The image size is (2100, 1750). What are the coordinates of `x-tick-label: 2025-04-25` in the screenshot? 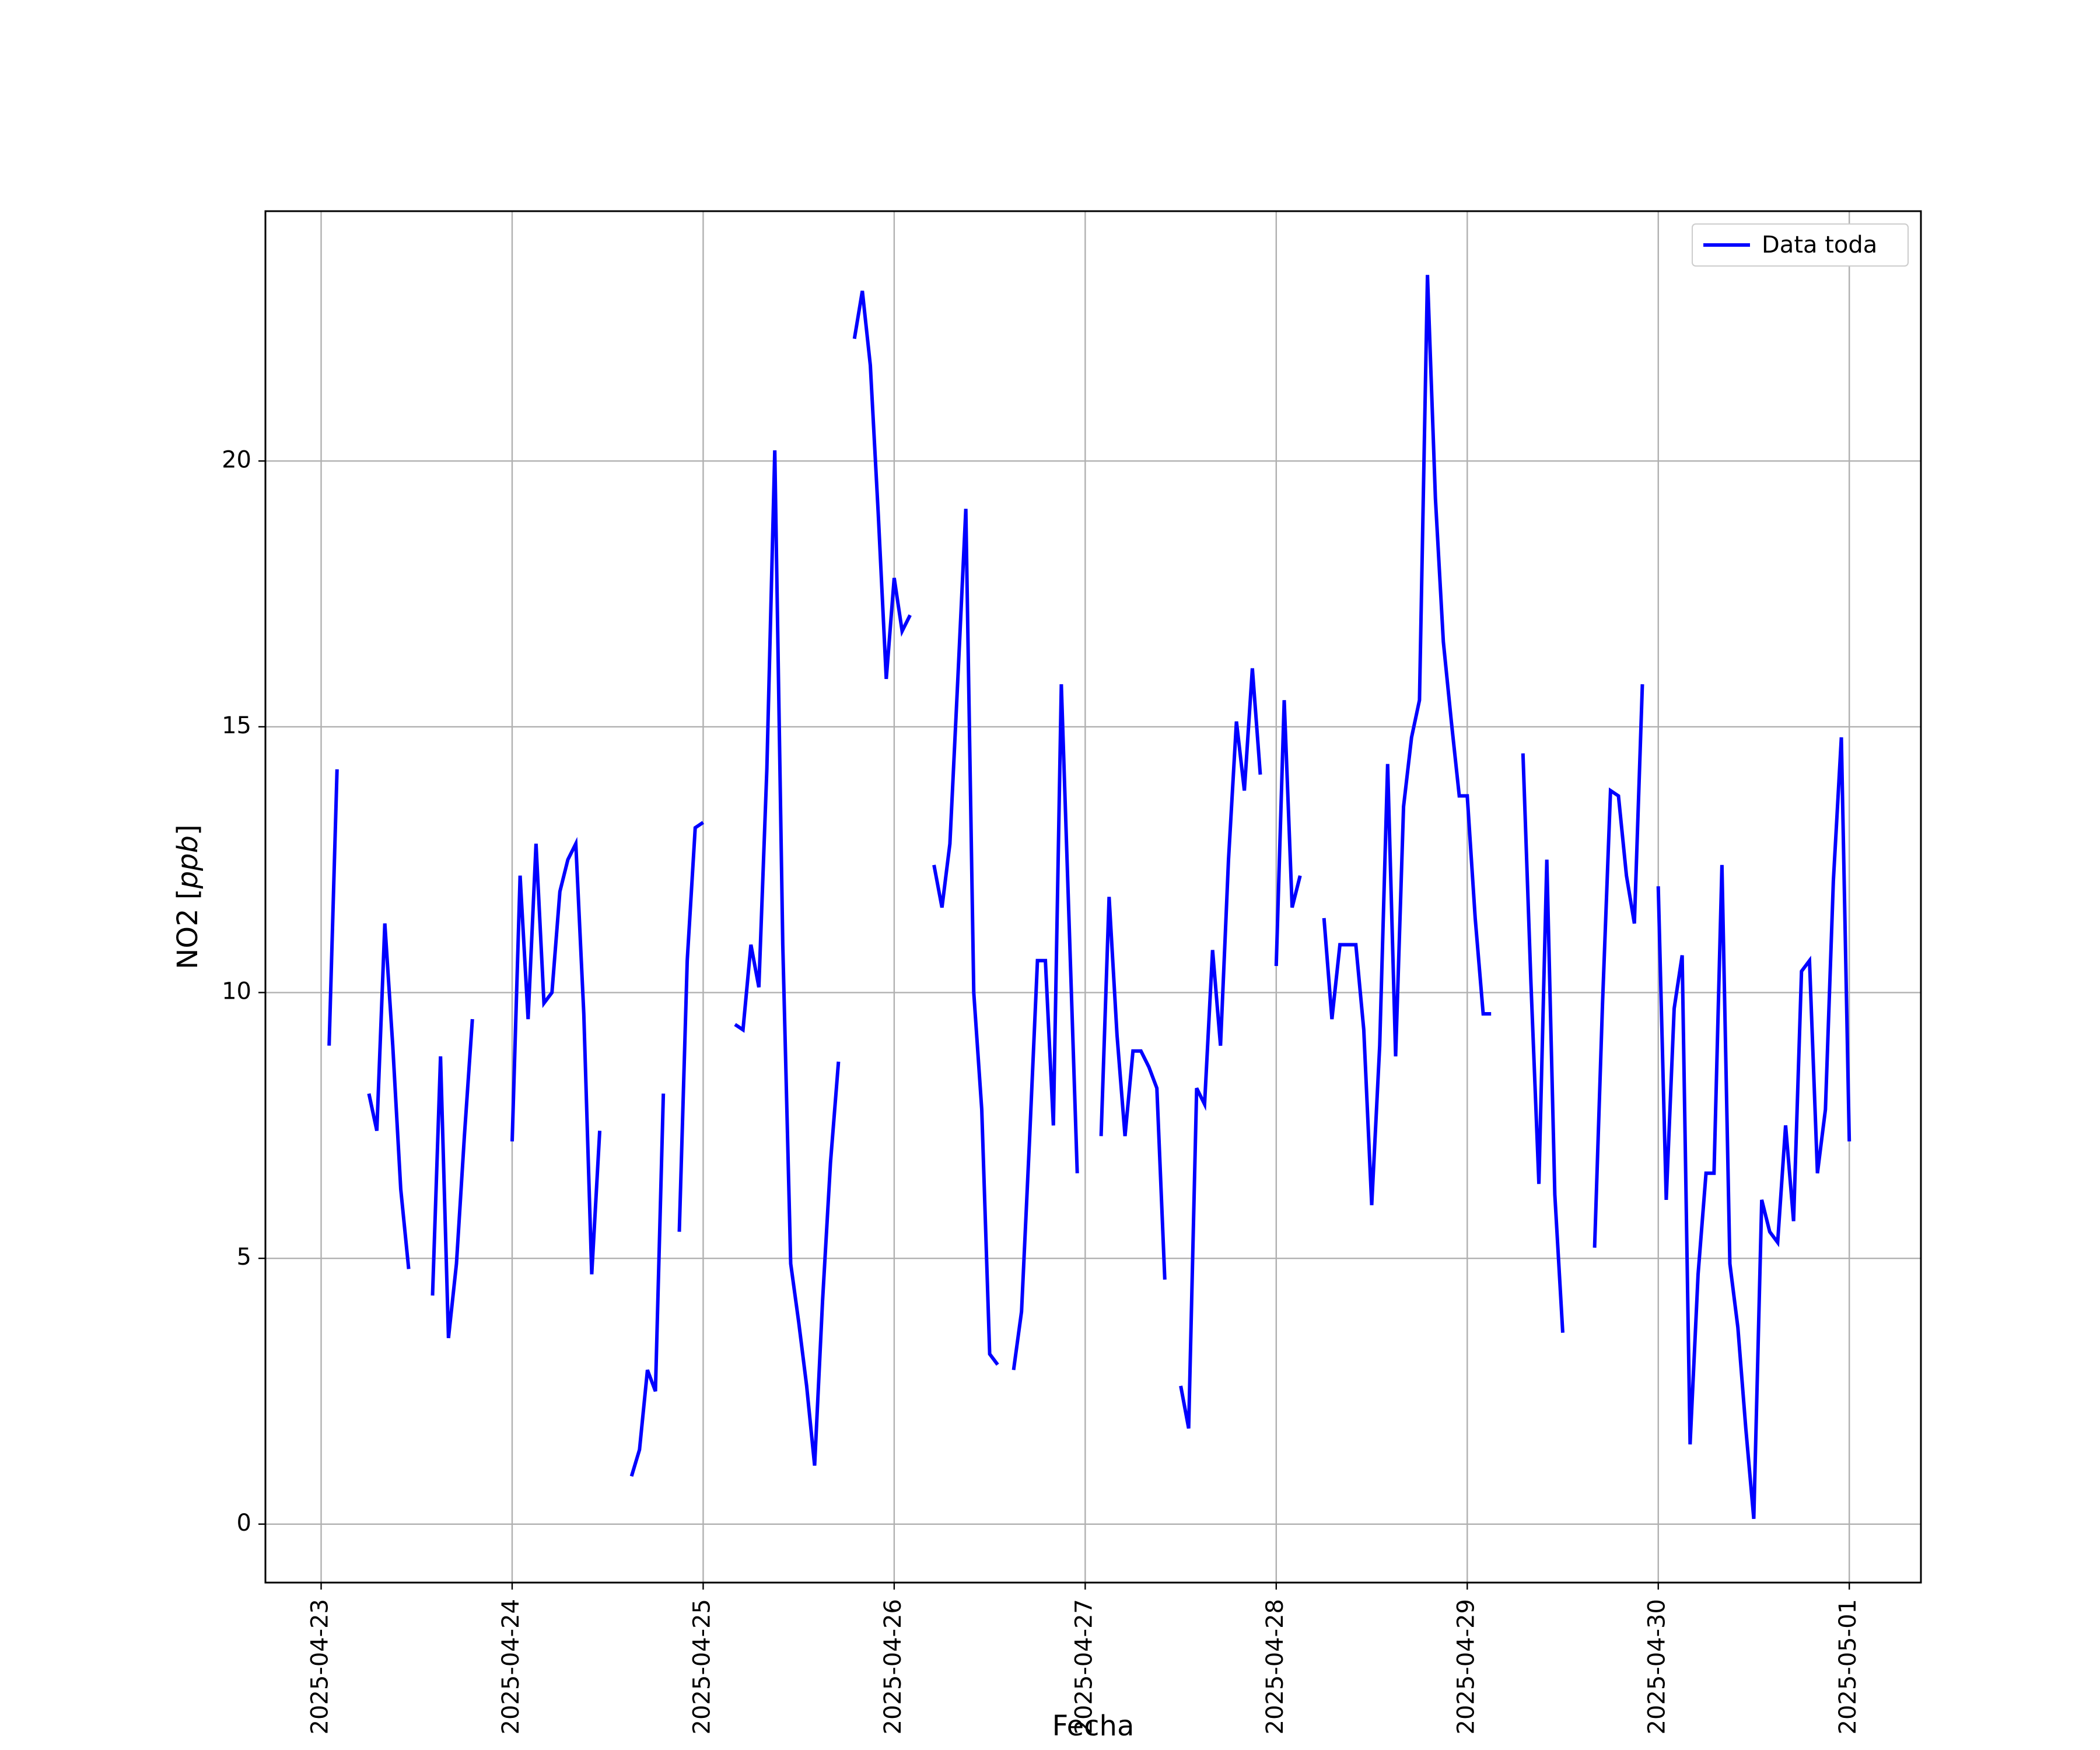 It's located at (701, 1666).